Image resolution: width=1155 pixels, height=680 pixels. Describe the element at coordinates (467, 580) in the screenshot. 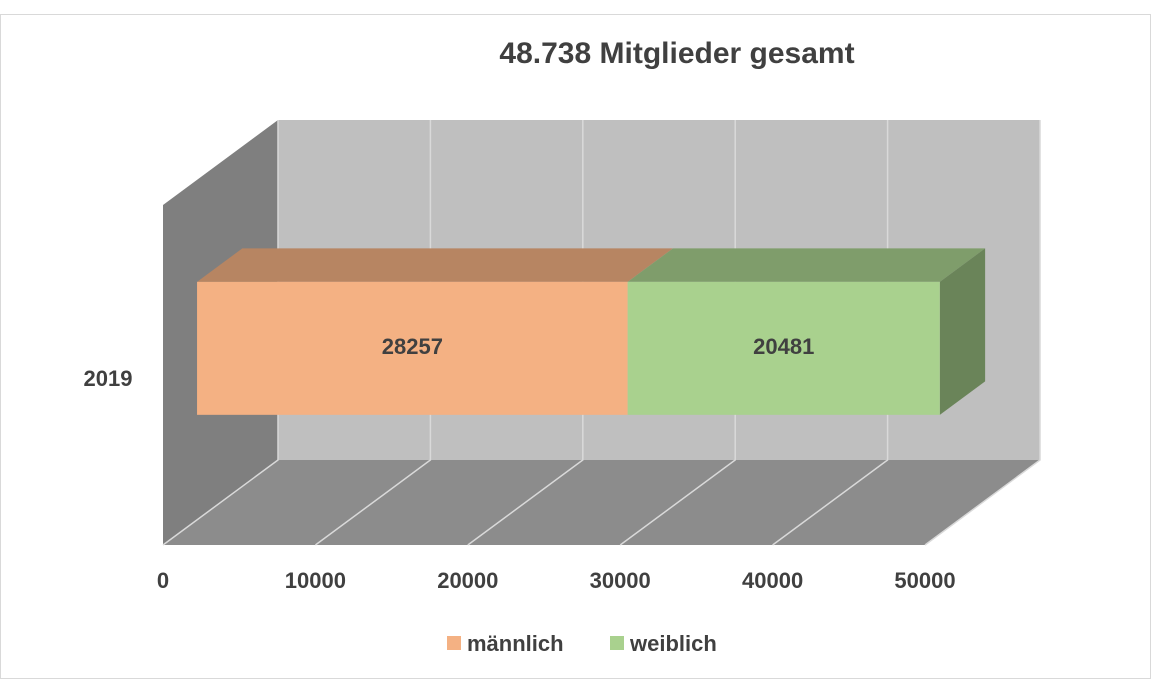

I see `x-tick-label: 20000` at that location.